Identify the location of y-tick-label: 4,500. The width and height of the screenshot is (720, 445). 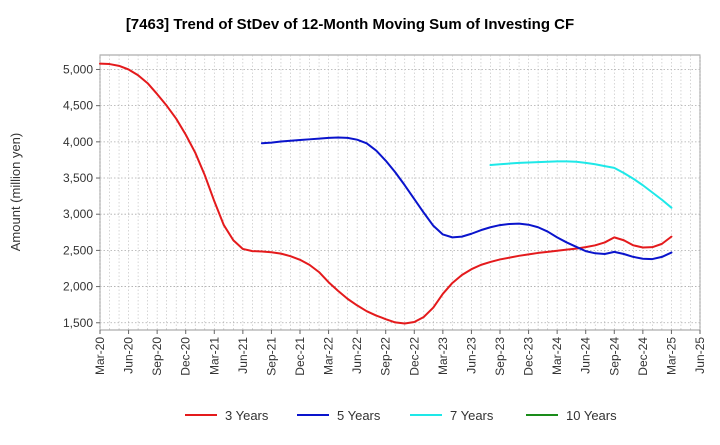
(78, 106).